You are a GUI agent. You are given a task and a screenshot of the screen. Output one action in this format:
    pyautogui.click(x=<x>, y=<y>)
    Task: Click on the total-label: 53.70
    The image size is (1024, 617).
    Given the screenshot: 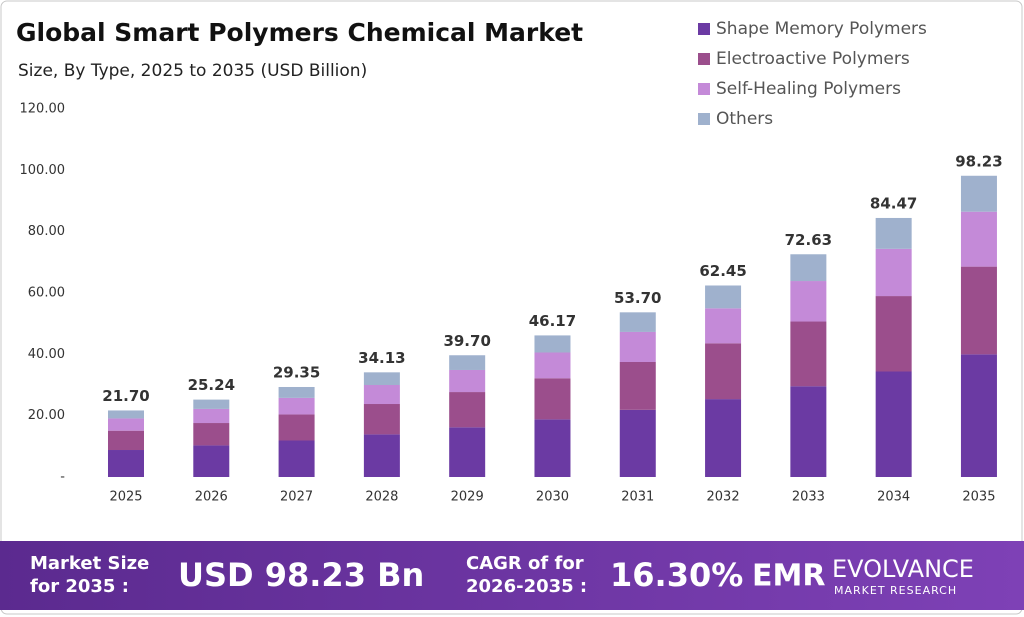 What is the action you would take?
    pyautogui.click(x=637, y=298)
    